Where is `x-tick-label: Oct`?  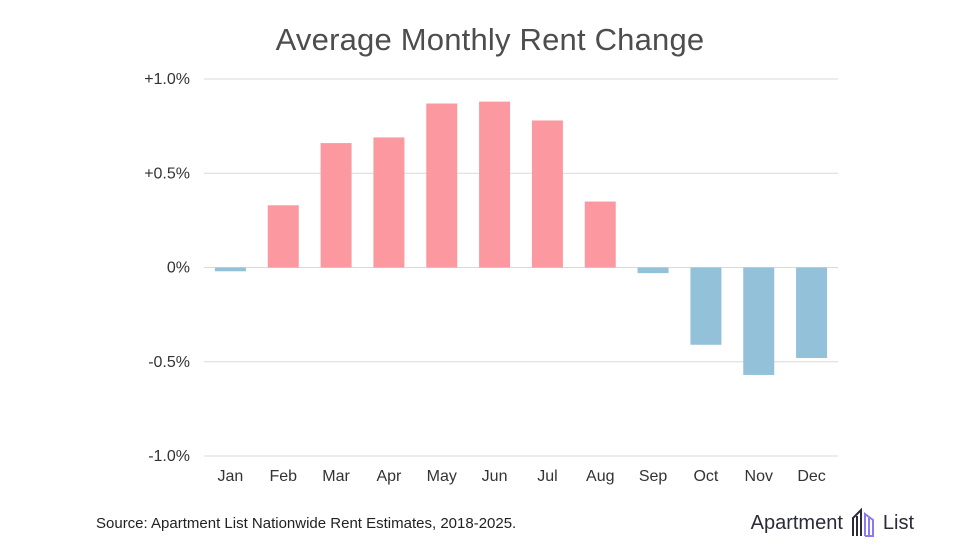 x-tick-label: Oct is located at coordinates (705, 476).